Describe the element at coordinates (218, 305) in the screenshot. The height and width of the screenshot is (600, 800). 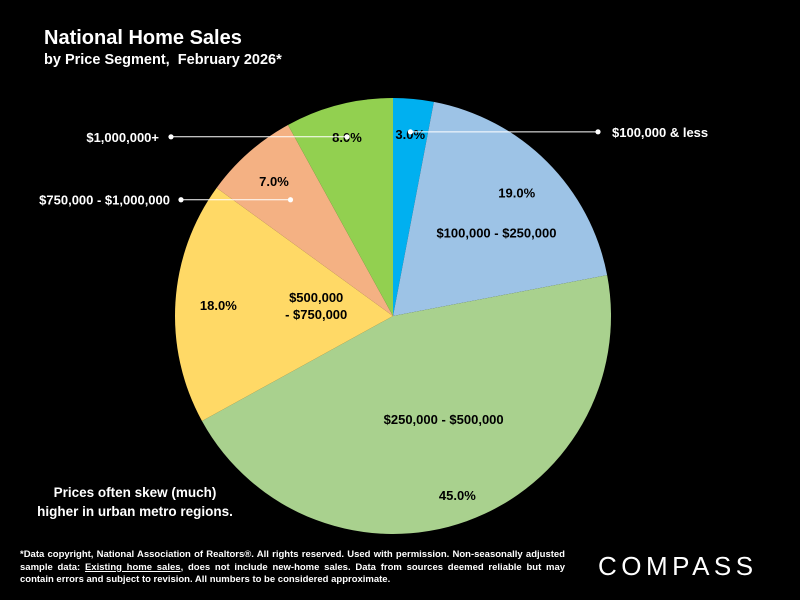
I see `value-label-500-000-750-000: 18.0%` at that location.